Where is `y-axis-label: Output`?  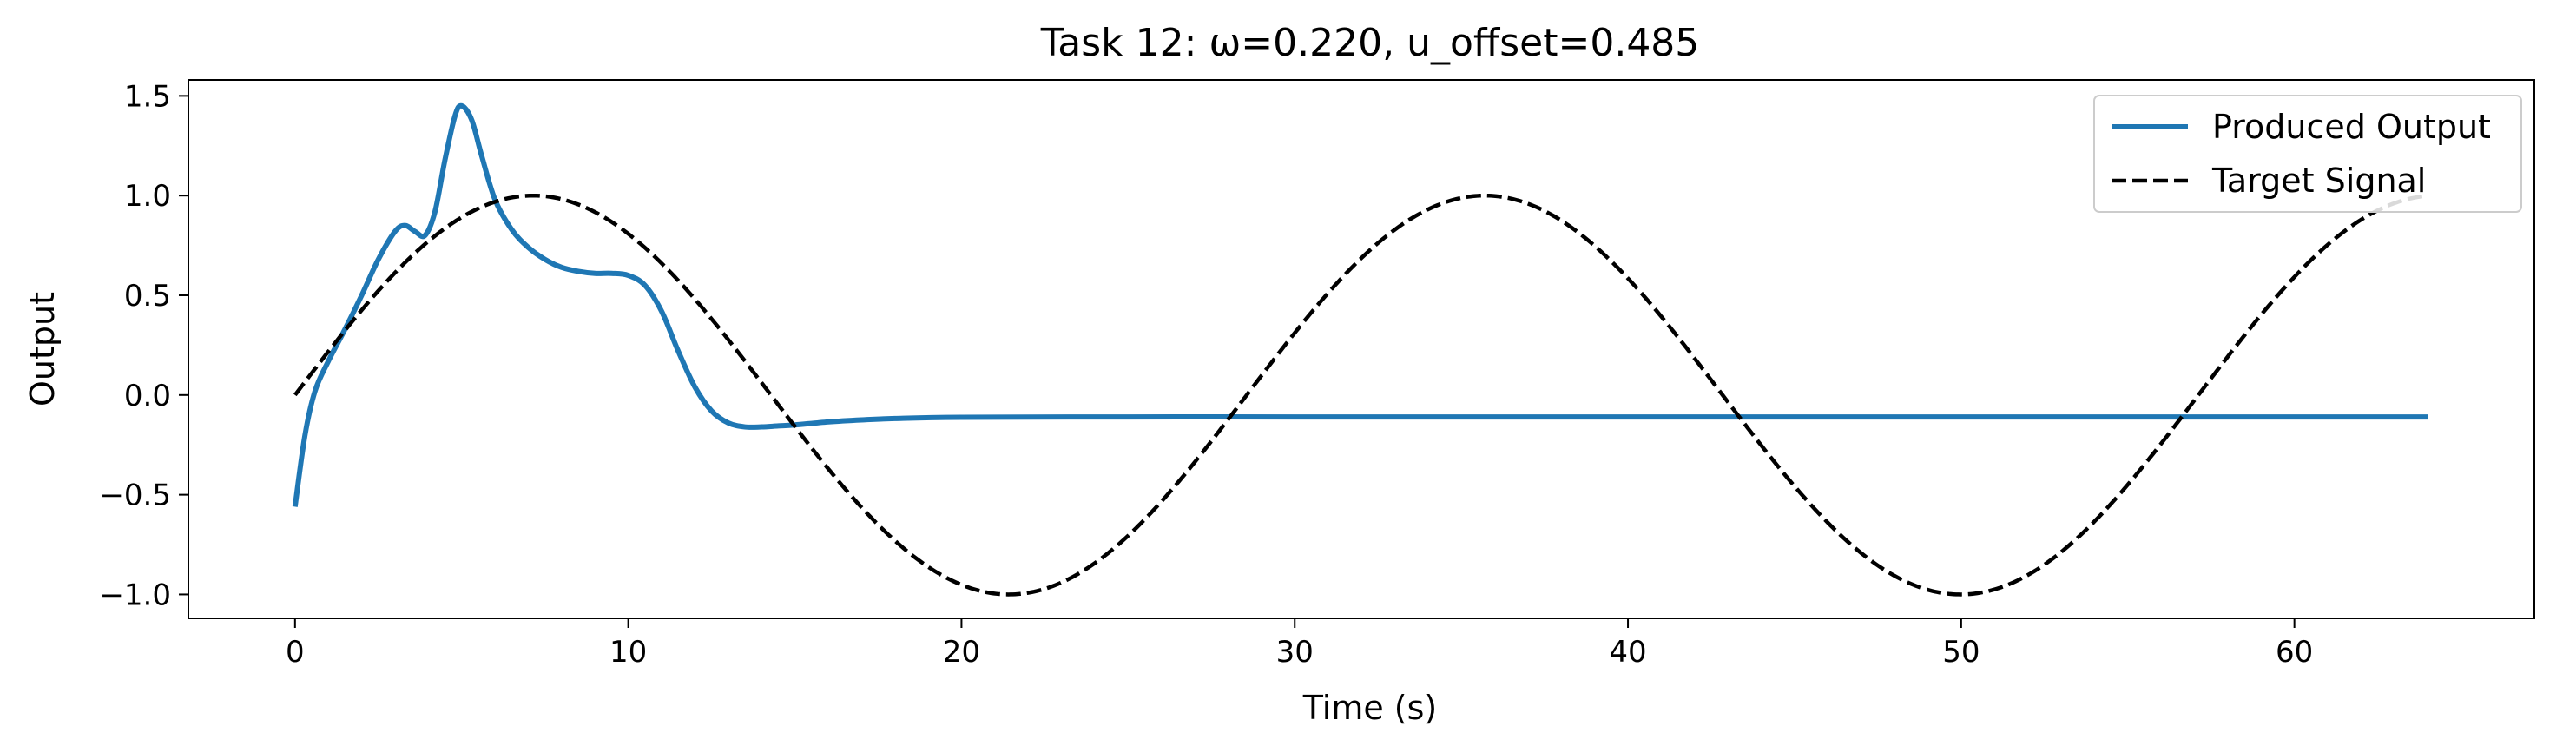
y-axis-label: Output is located at coordinates (42, 349).